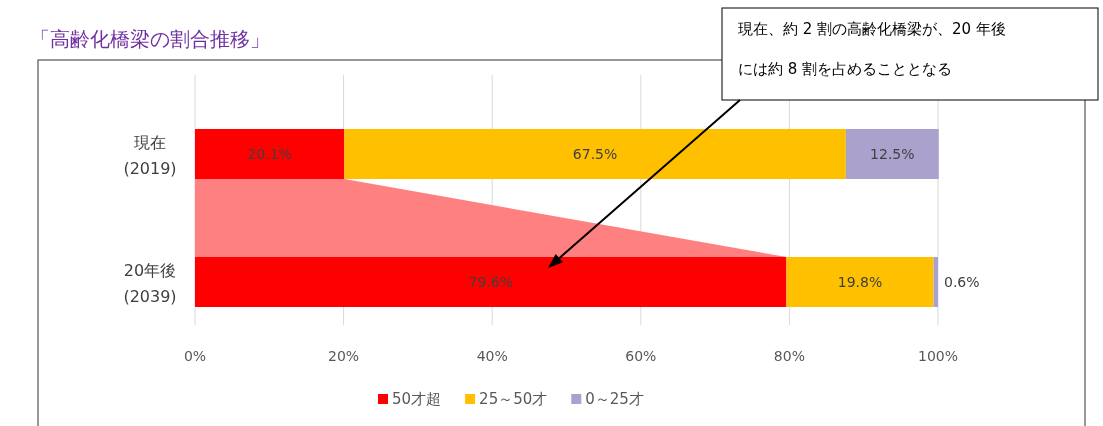 The height and width of the screenshot is (426, 1103). Describe the element at coordinates (344, 356) in the screenshot. I see `x-tick-label: 20%` at that location.